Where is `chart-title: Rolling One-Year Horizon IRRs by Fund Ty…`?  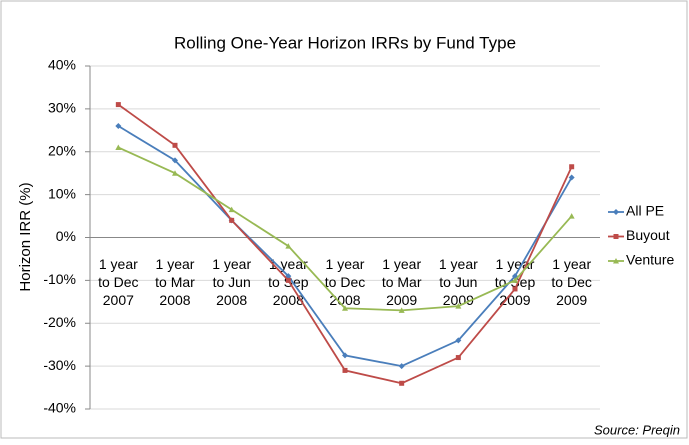 chart-title: Rolling One-Year Horizon IRRs by Fund Ty… is located at coordinates (345, 42).